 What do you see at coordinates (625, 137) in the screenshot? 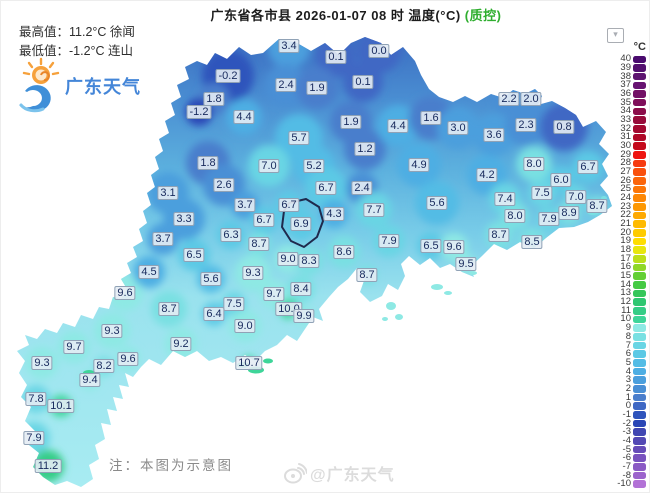
I see `legend-tick-label: 31` at bounding box center [625, 137].